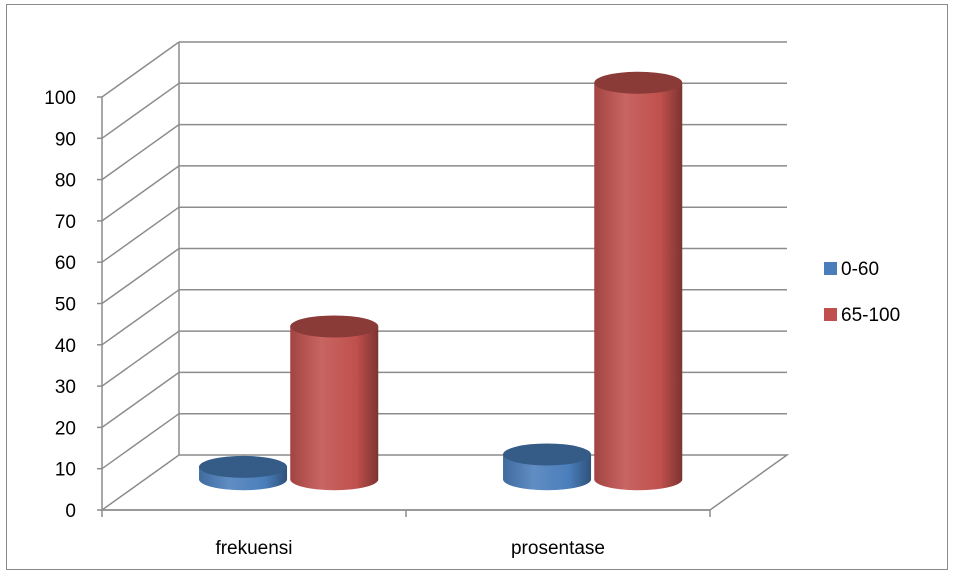 The width and height of the screenshot is (956, 576). What do you see at coordinates (65, 470) in the screenshot?
I see `y-tick-label: 10` at bounding box center [65, 470].